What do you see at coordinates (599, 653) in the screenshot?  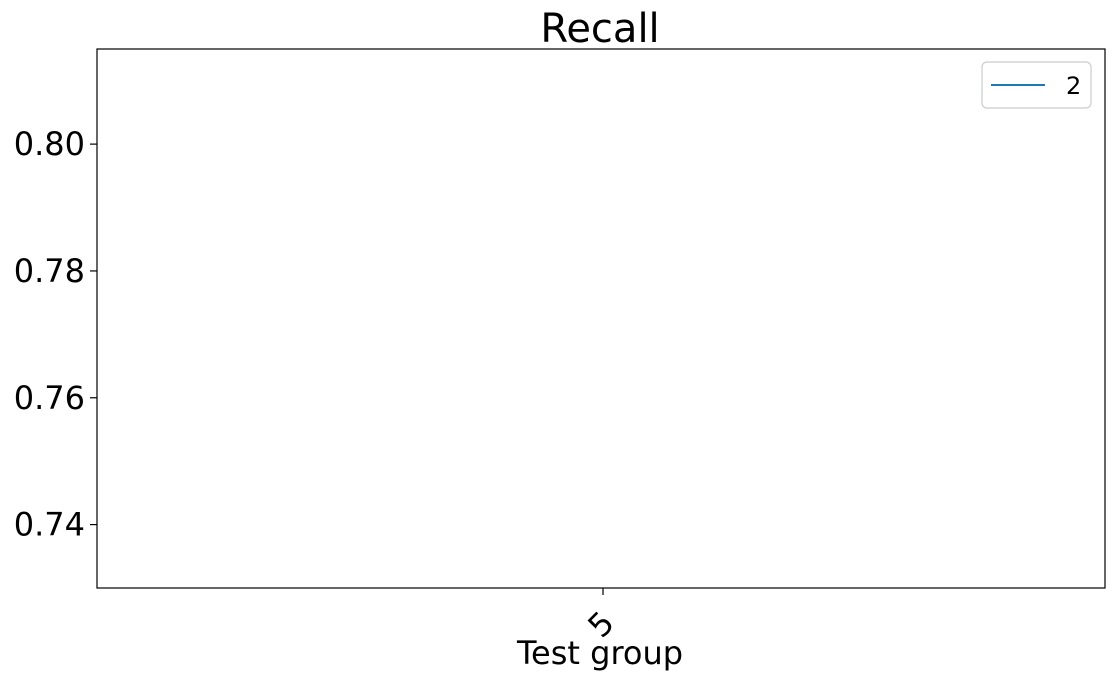 I see `x-axis-label: Test group` at bounding box center [599, 653].